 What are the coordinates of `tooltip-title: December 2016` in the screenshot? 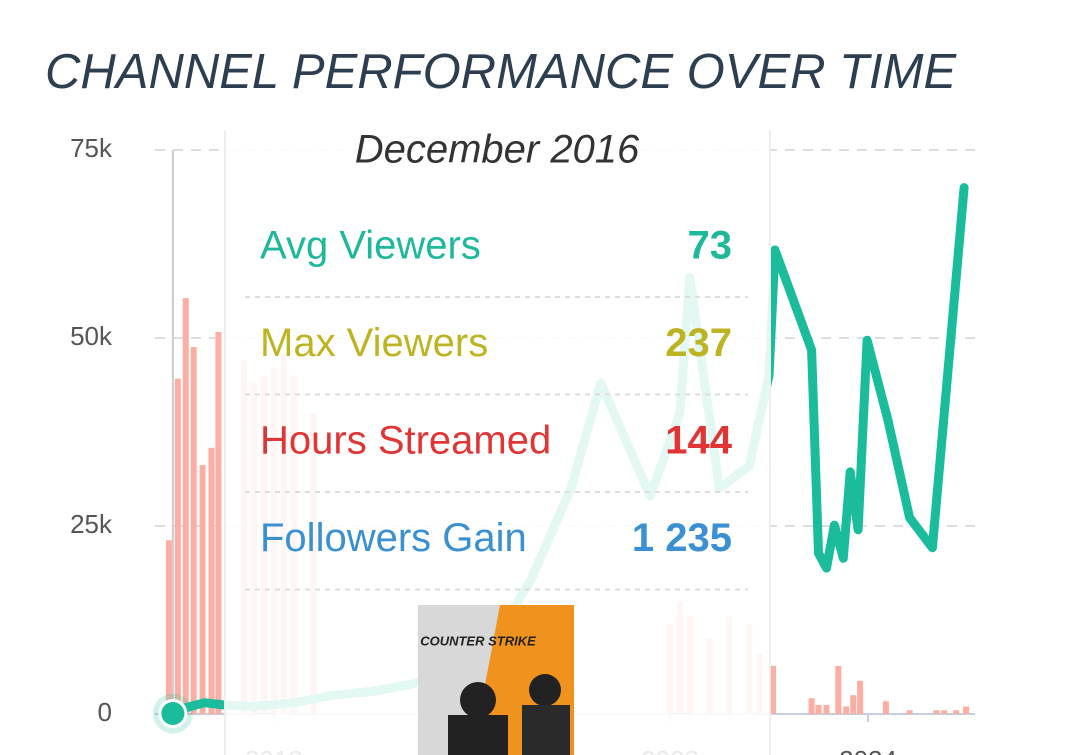 It's located at (497, 150).